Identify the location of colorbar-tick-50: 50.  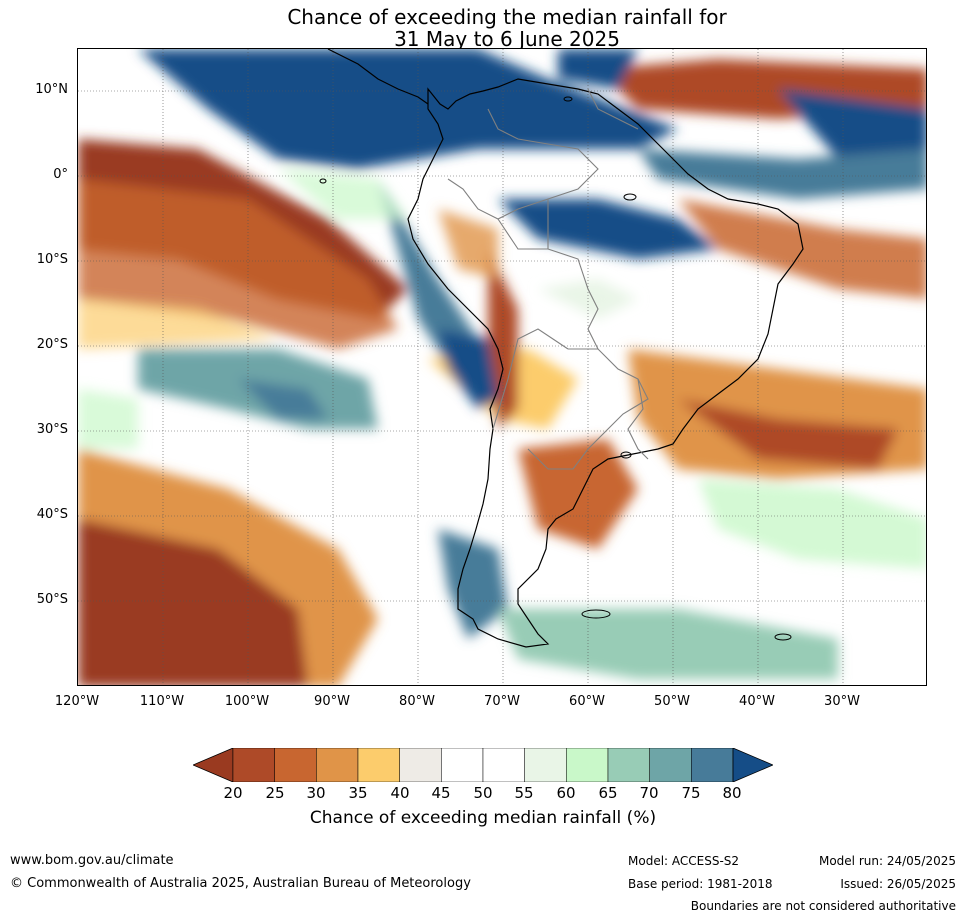
(483, 793).